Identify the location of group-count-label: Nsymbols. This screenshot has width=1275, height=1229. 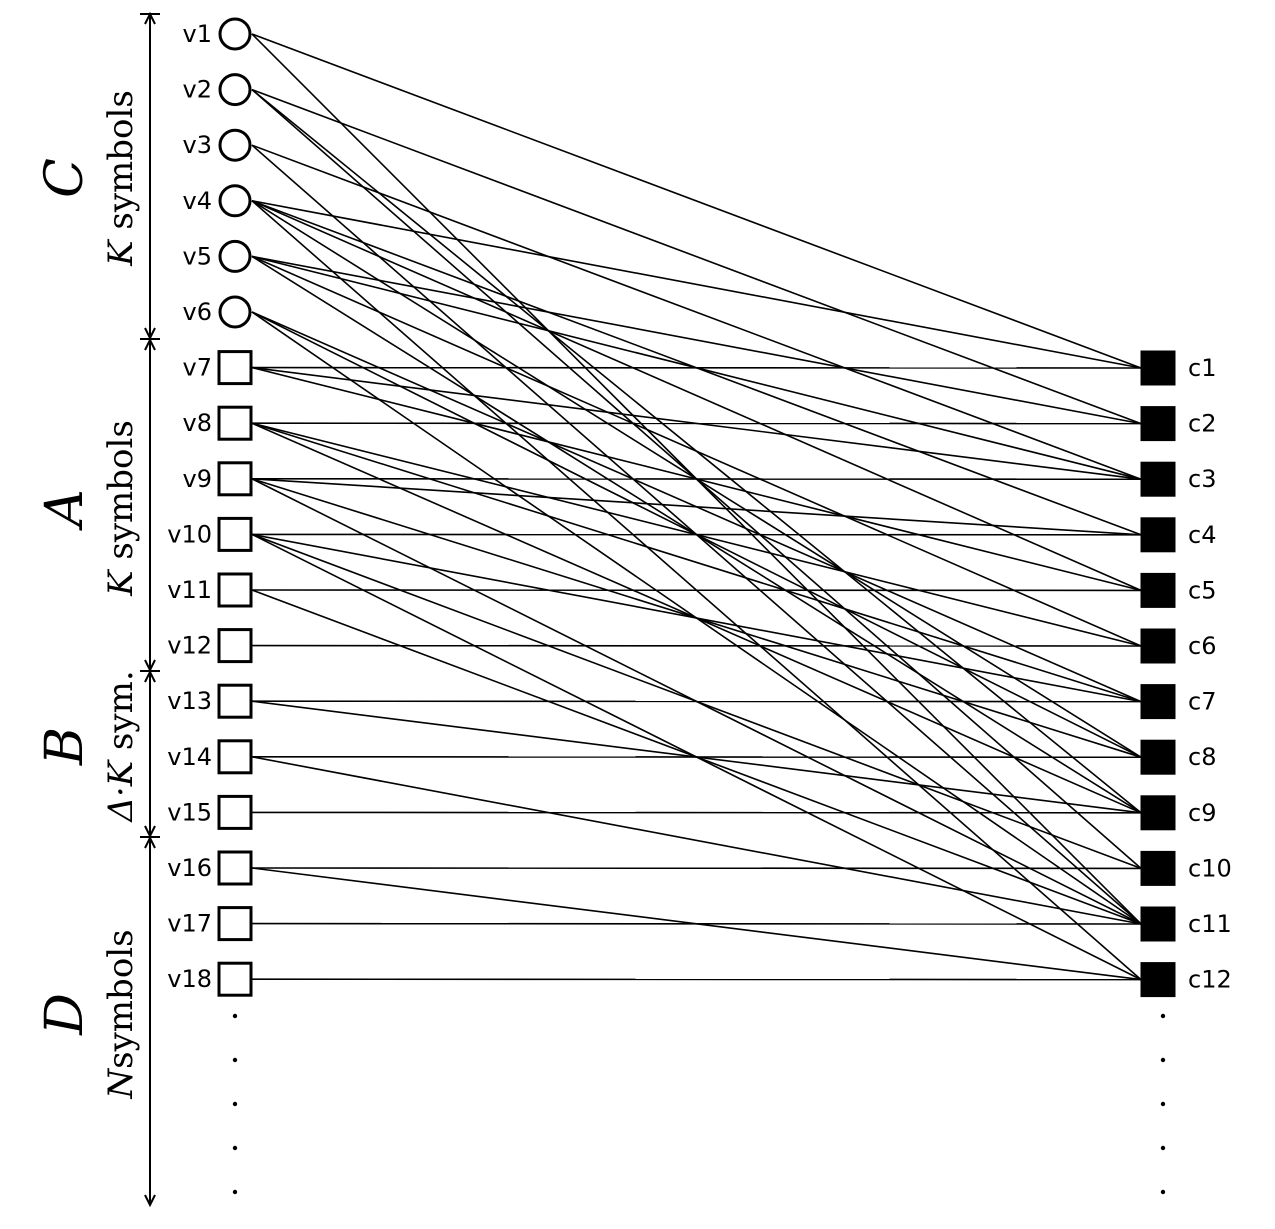
(121, 1014).